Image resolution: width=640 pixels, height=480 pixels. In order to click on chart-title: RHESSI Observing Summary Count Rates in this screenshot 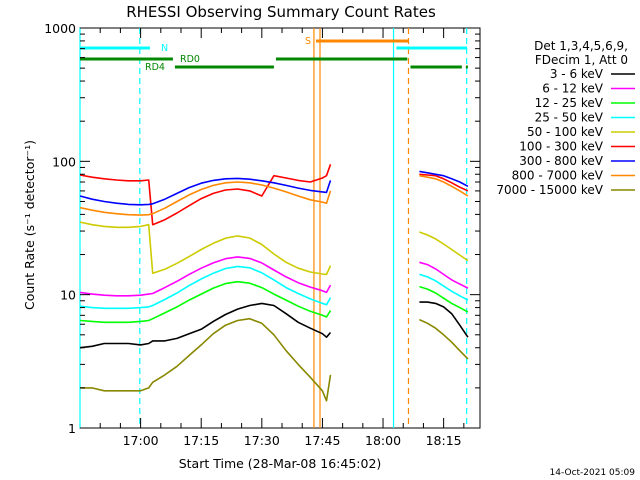, I will do `click(281, 12)`.